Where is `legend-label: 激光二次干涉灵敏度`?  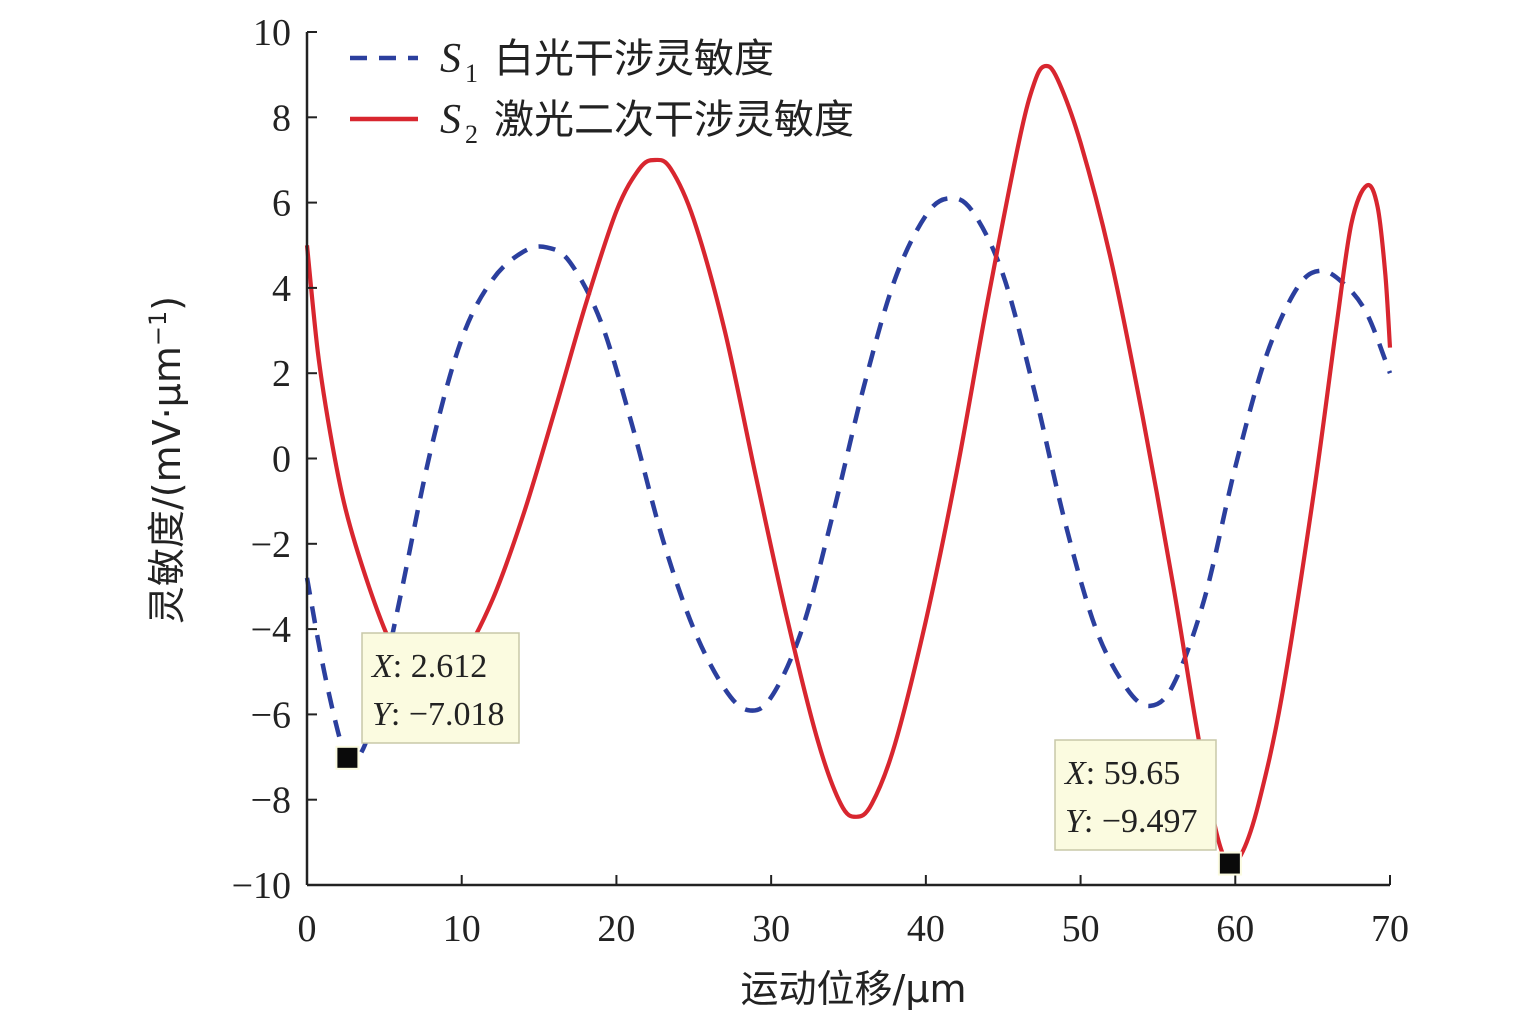
legend-label: 激光二次干涉灵敏度 is located at coordinates (674, 120).